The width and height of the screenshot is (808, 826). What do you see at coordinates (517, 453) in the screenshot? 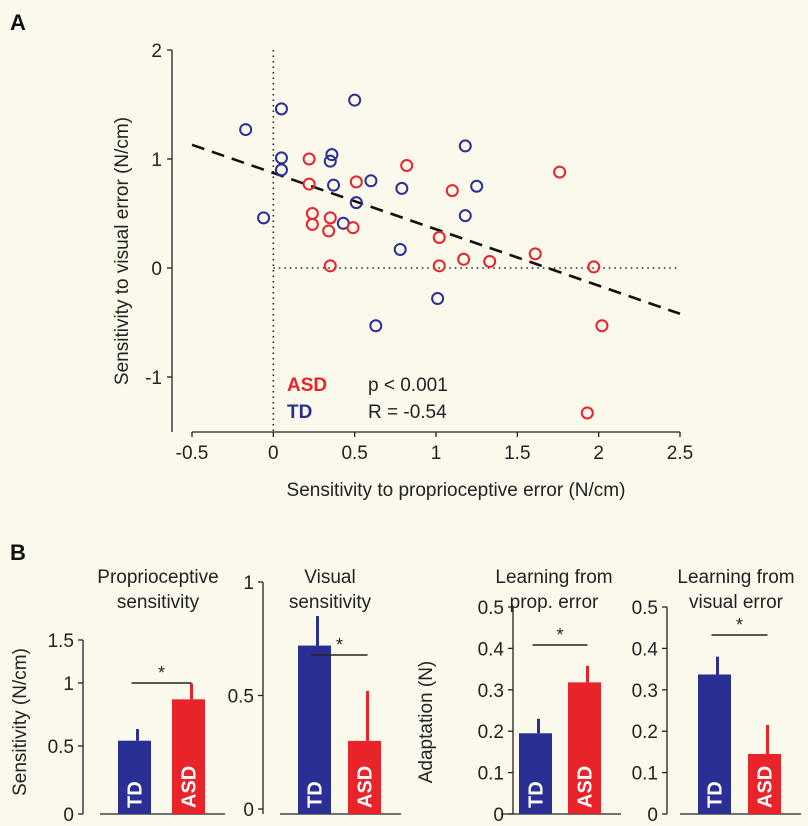
I see `x-tick-label: 1.5` at bounding box center [517, 453].